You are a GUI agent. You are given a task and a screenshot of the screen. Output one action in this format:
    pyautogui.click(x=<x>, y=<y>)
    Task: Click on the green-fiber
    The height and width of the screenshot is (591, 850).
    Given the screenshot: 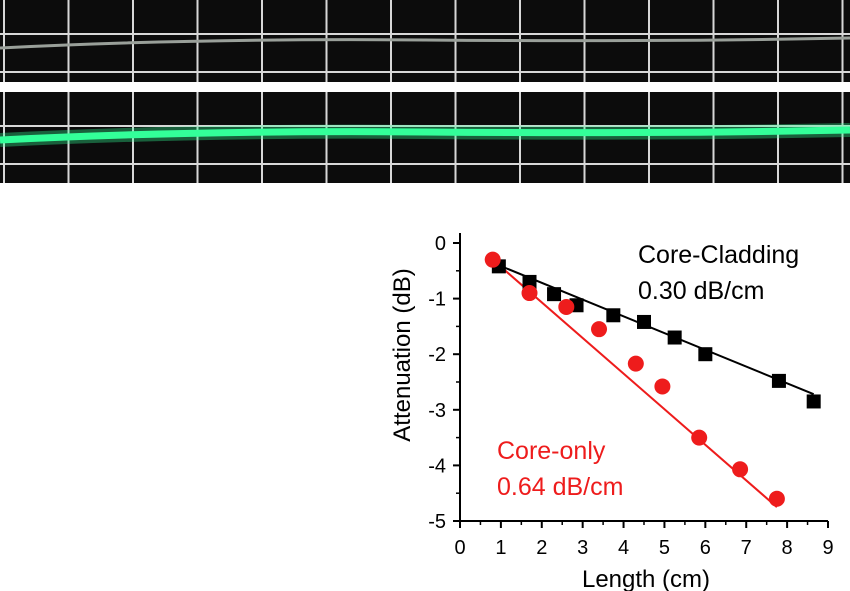 What is the action you would take?
    pyautogui.click(x=425, y=135)
    